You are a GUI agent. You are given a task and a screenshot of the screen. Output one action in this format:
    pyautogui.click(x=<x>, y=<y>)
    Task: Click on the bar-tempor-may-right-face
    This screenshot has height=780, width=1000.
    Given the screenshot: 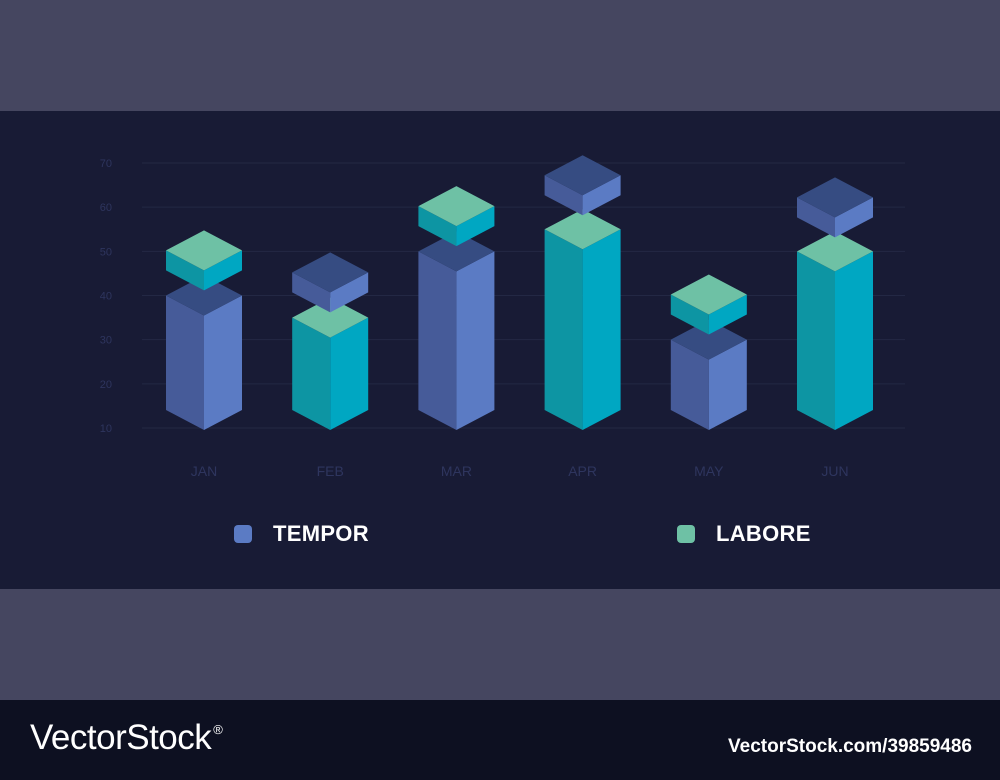 What is the action you would take?
    pyautogui.click(x=727, y=384)
    